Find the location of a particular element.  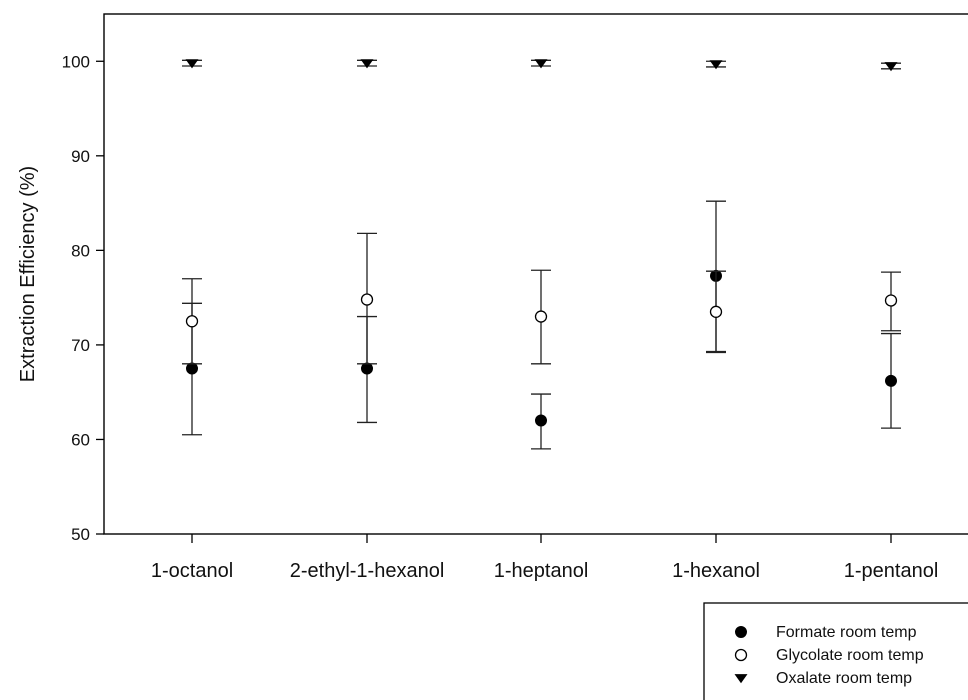

legend-label: Oxalate room temp is located at coordinates (844, 678).